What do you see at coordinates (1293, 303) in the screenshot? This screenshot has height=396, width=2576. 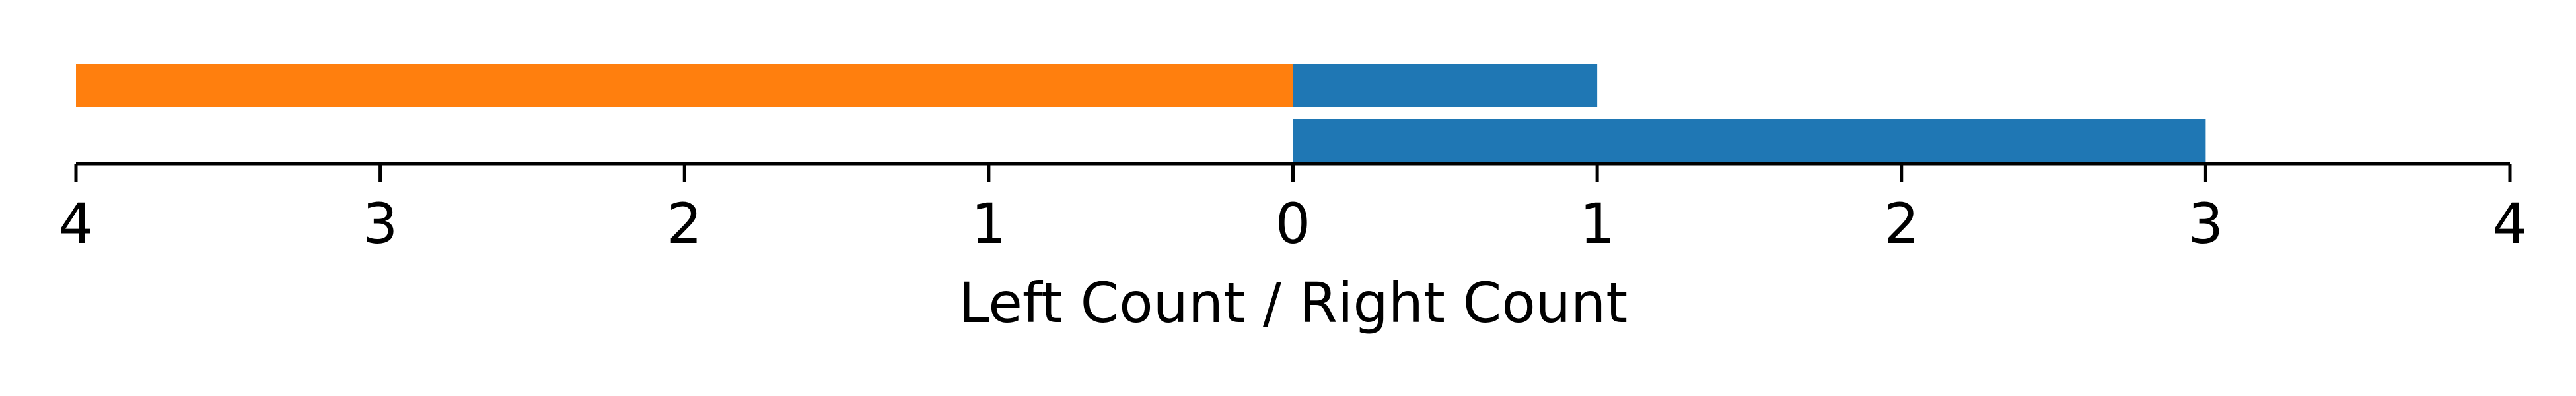 I see `x-axis-label: Left Count / Right Count` at bounding box center [1293, 303].